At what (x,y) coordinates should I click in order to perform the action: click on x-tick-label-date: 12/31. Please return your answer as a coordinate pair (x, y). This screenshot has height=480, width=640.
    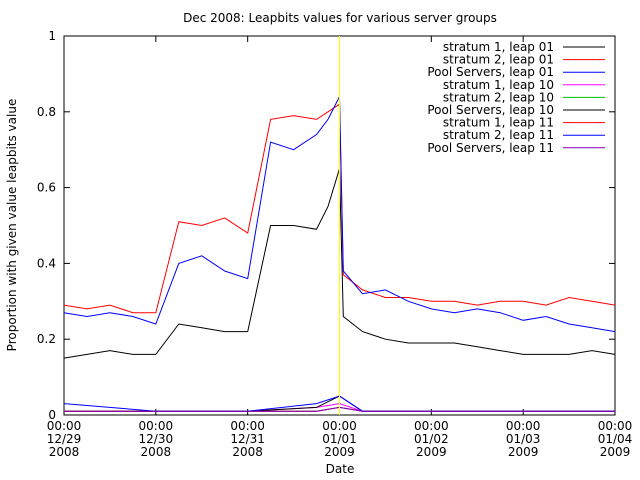
    Looking at the image, I should click on (247, 439).